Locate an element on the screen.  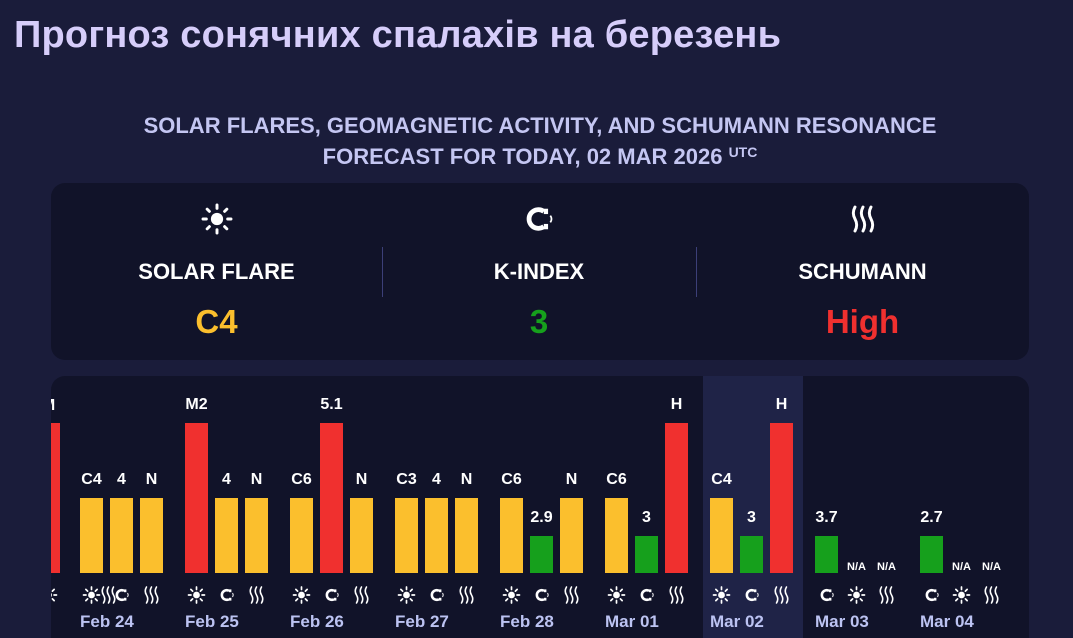
k-index-bar-label: 2.9 is located at coordinates (541, 517).